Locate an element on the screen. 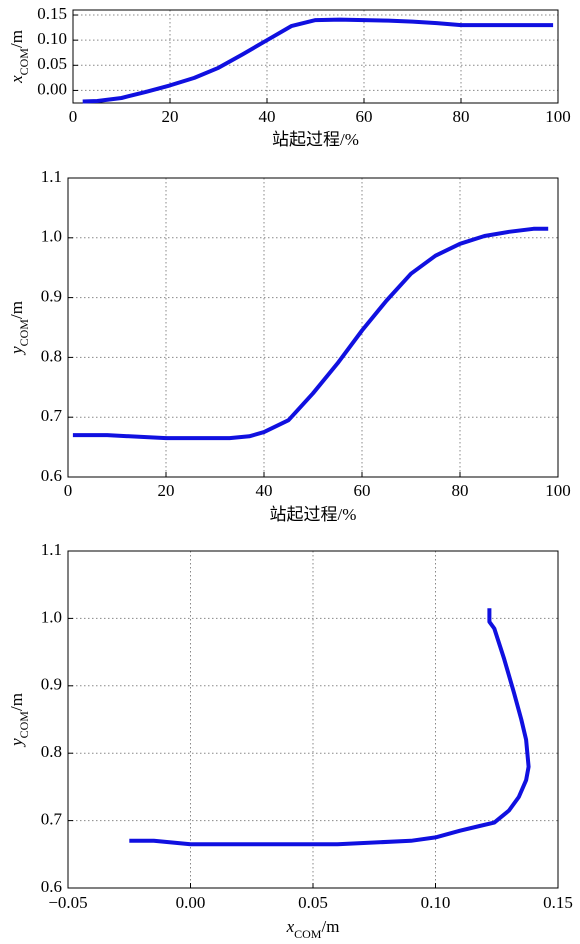 The height and width of the screenshot is (944, 580). x-tick-label: 0.10 is located at coordinates (436, 902).